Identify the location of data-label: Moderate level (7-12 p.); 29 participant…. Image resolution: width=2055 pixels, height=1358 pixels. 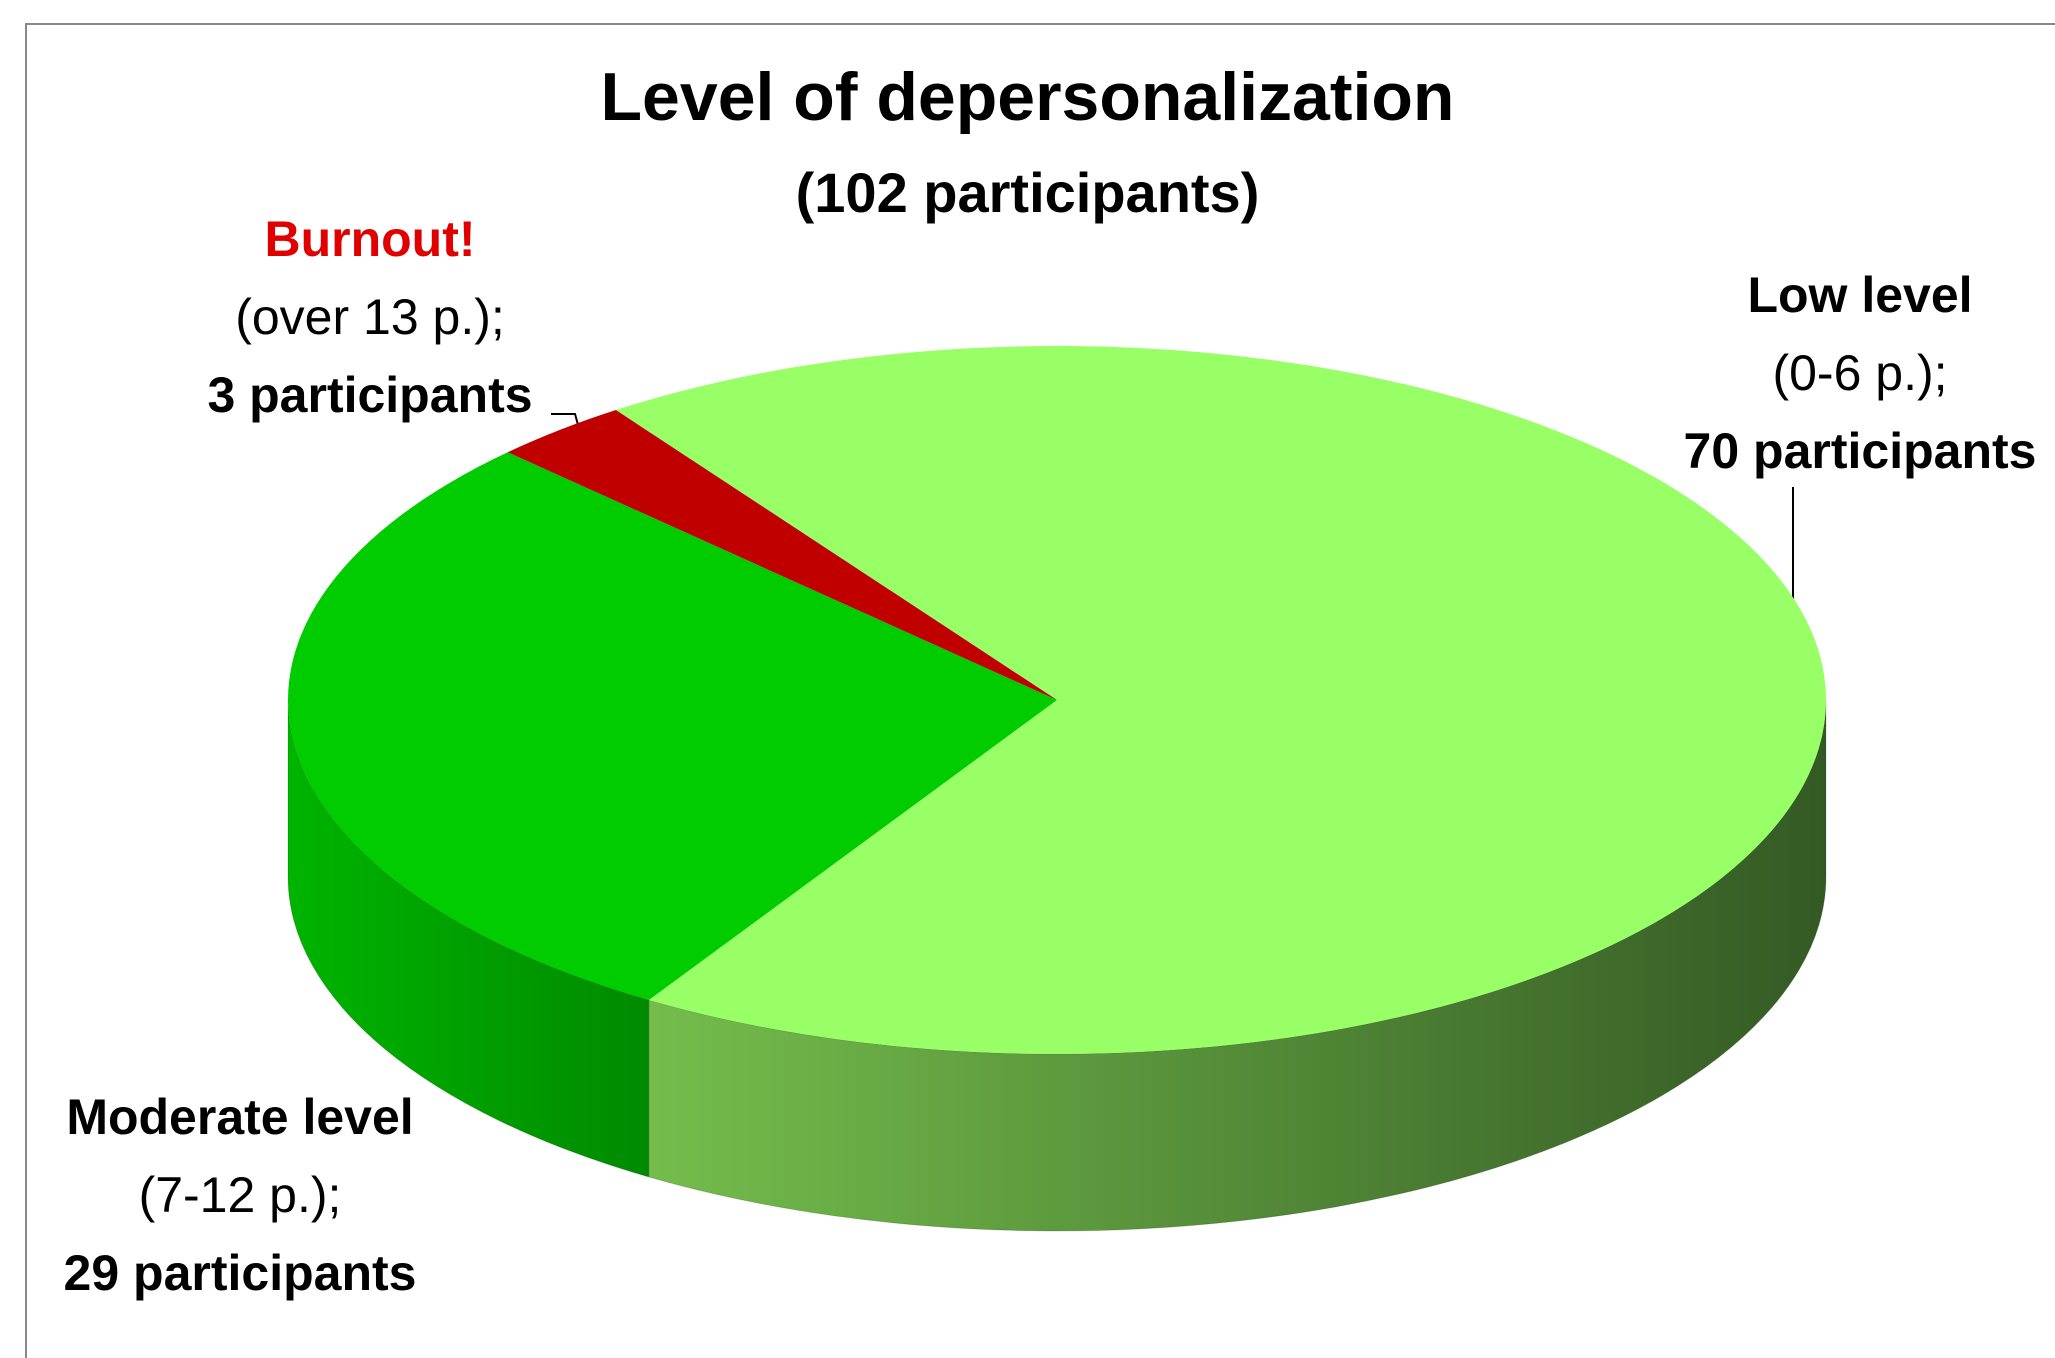
(240, 1195).